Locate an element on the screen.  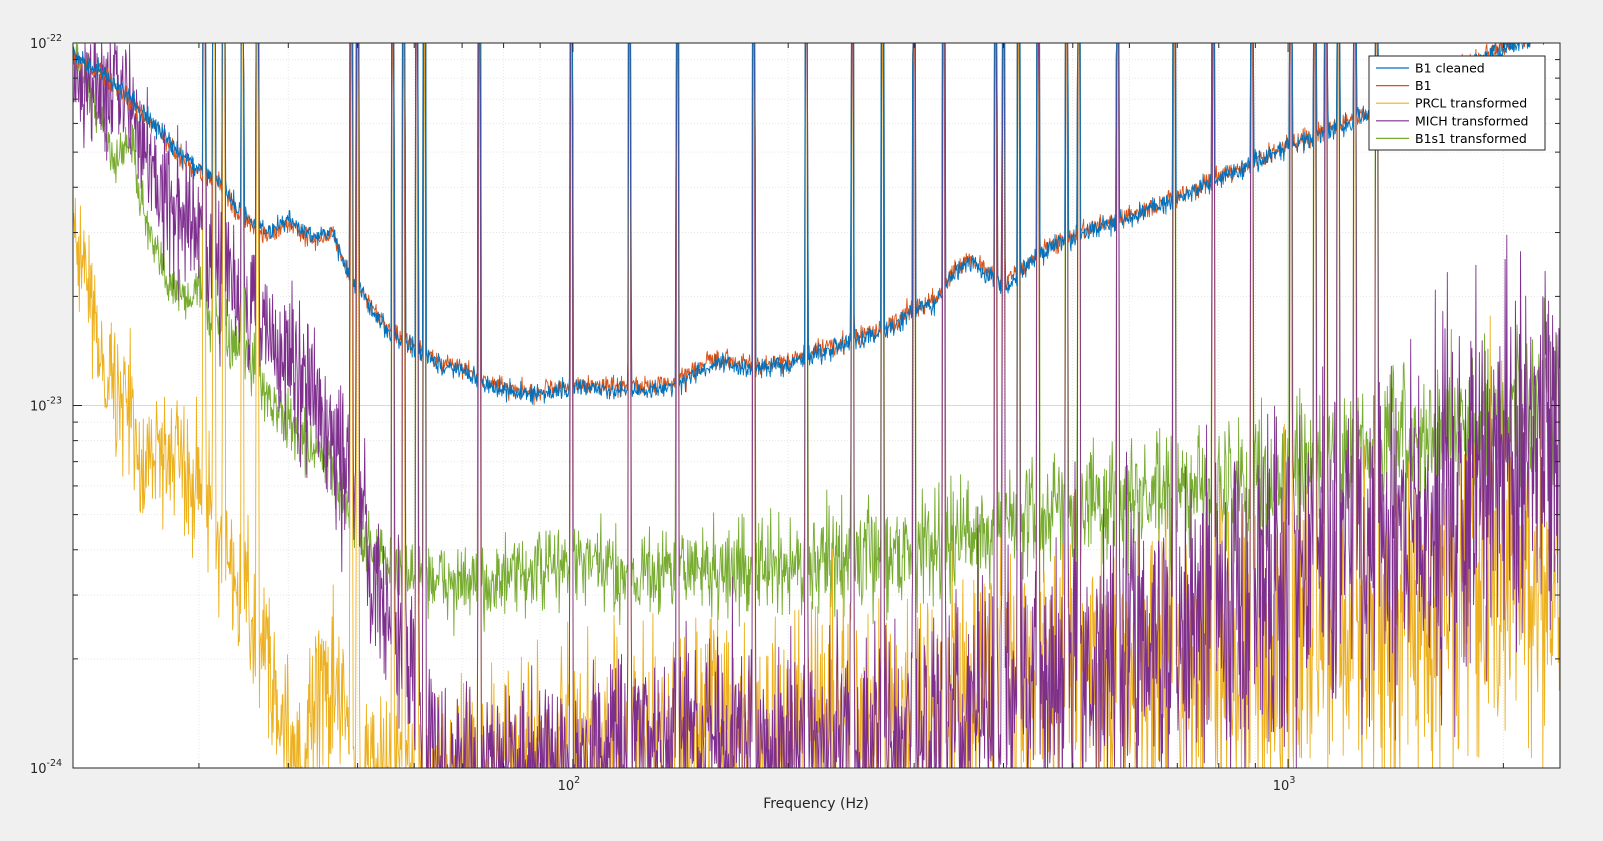
x-tick-label: 10³ is located at coordinates (1284, 784).